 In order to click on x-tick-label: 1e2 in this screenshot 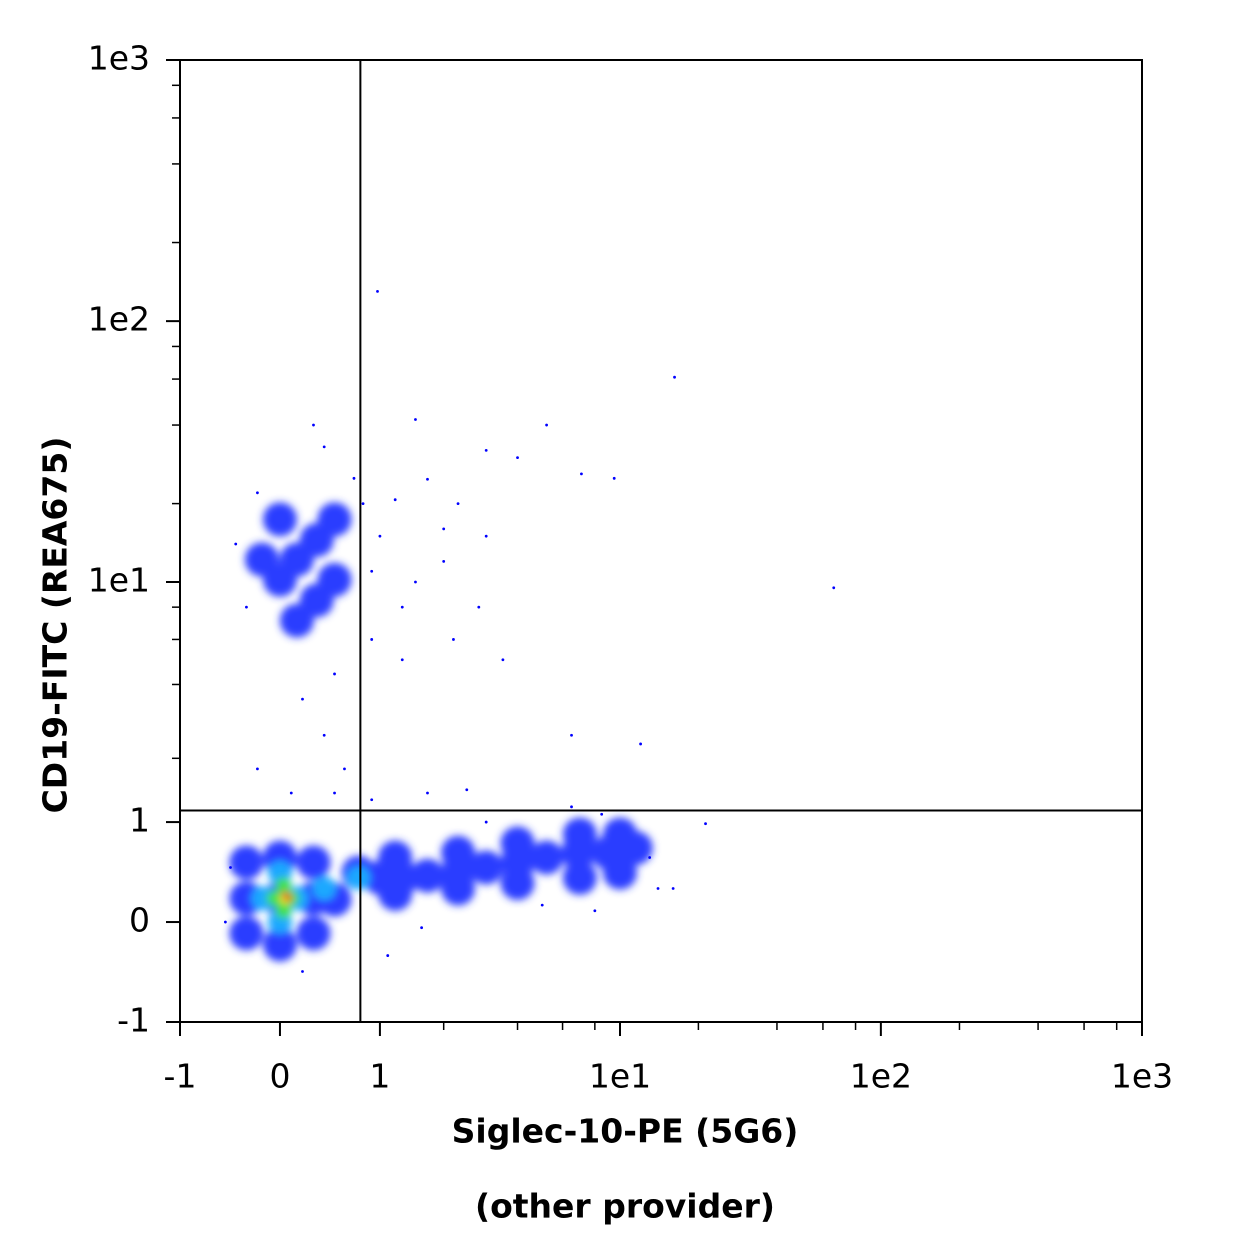, I will do `click(881, 1076)`.